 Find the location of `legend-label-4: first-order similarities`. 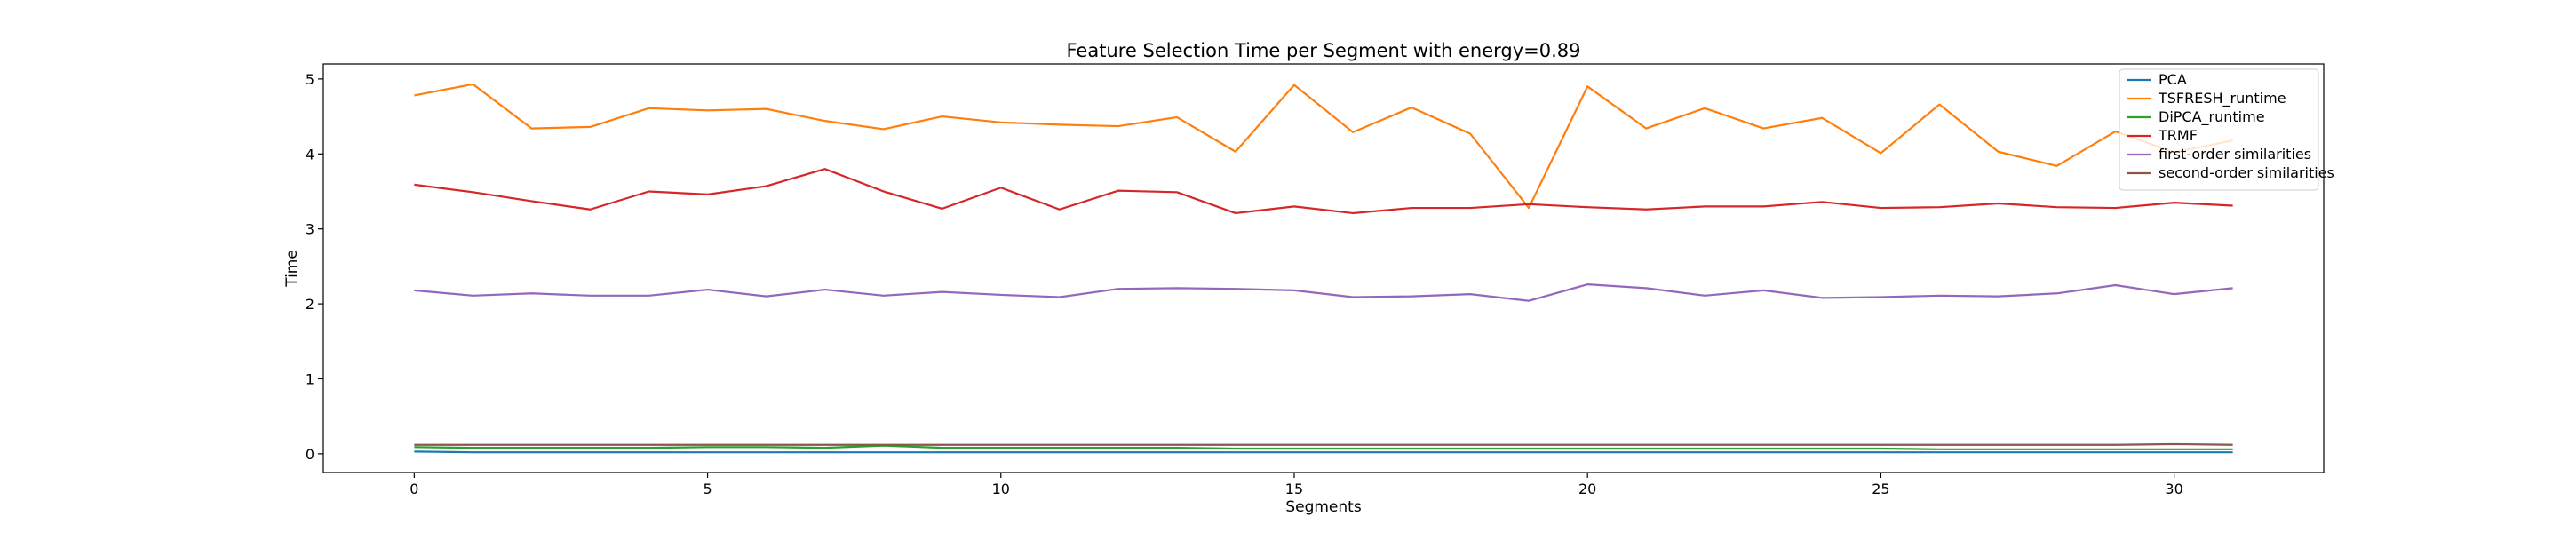

legend-label-4: first-order similarities is located at coordinates (2235, 154).